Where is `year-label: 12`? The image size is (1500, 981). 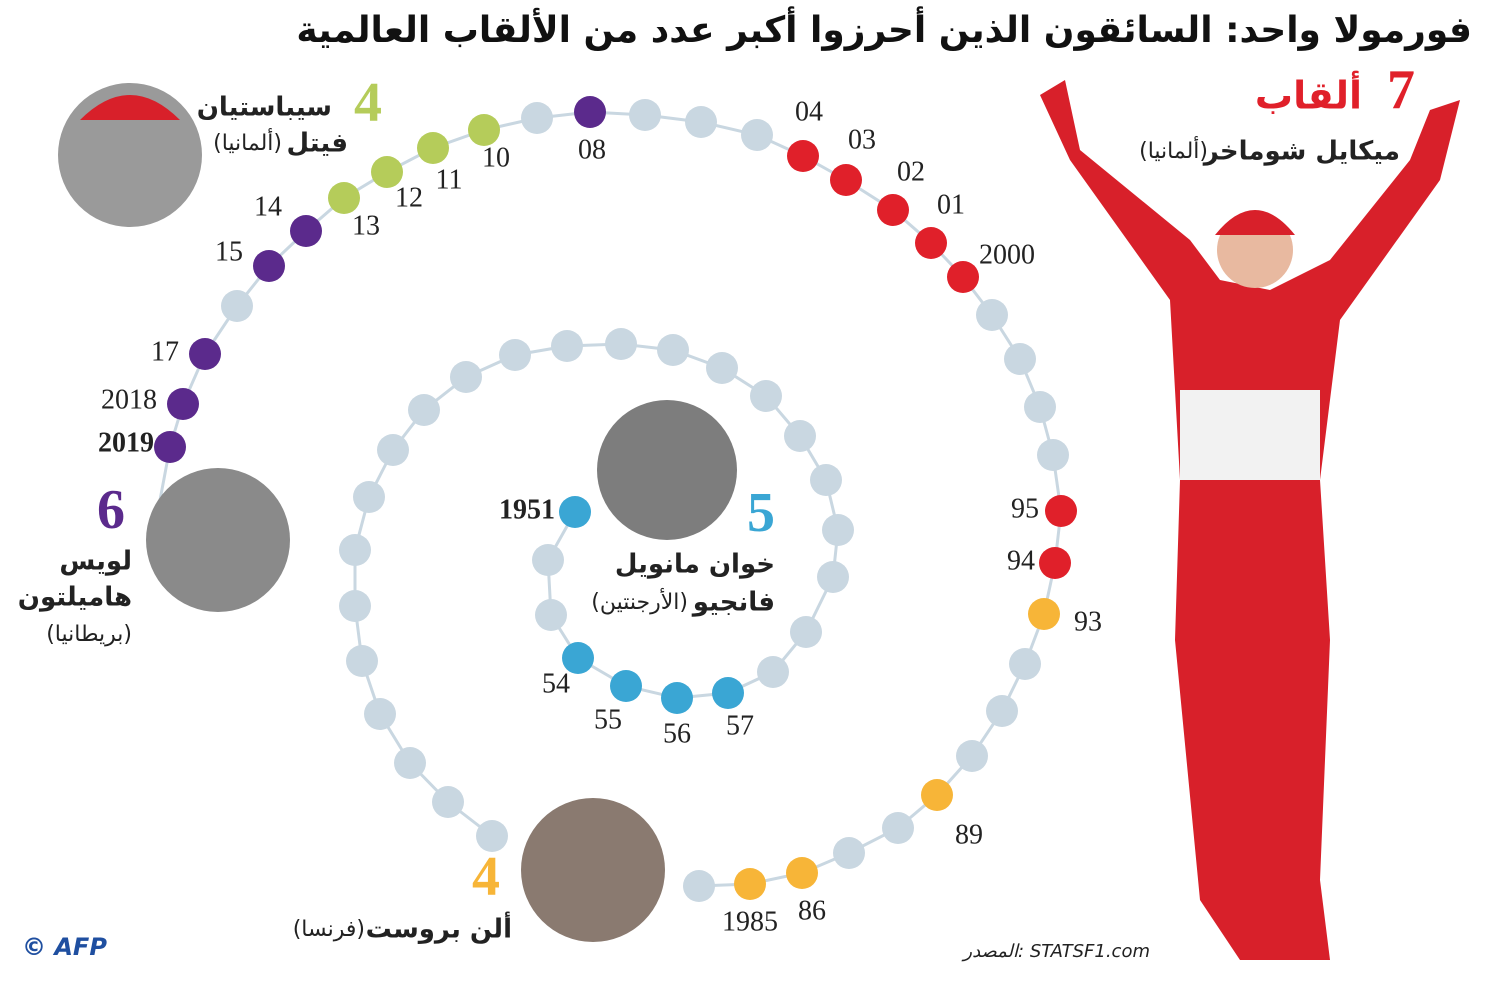 year-label: 12 is located at coordinates (409, 197).